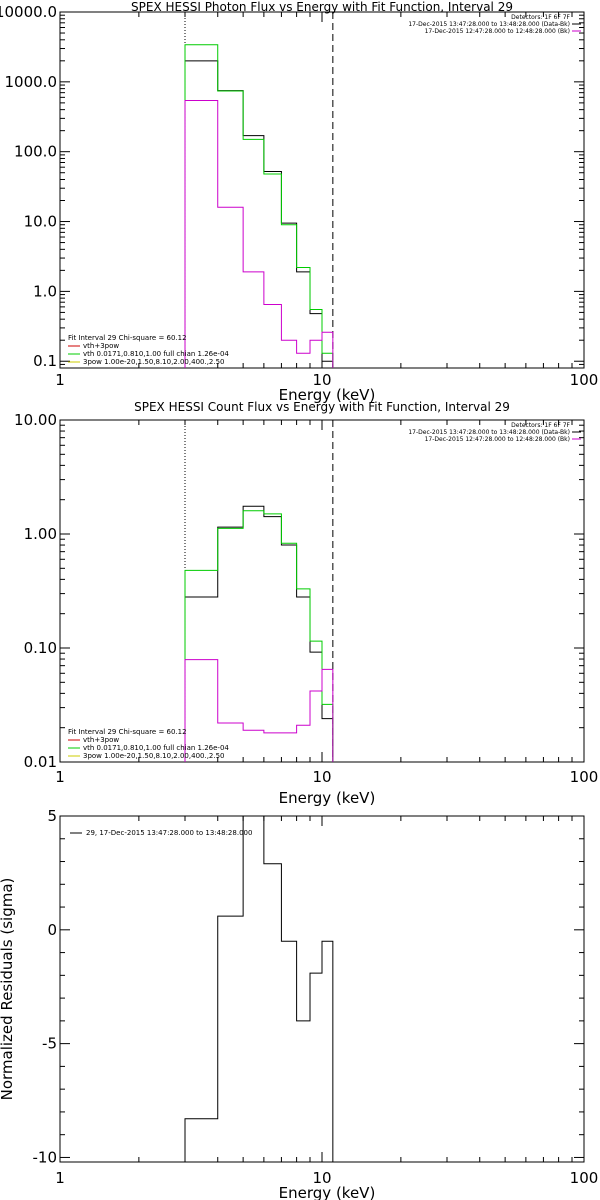  Describe the element at coordinates (40, 222) in the screenshot. I see `y-tick-label: 10.0` at that location.